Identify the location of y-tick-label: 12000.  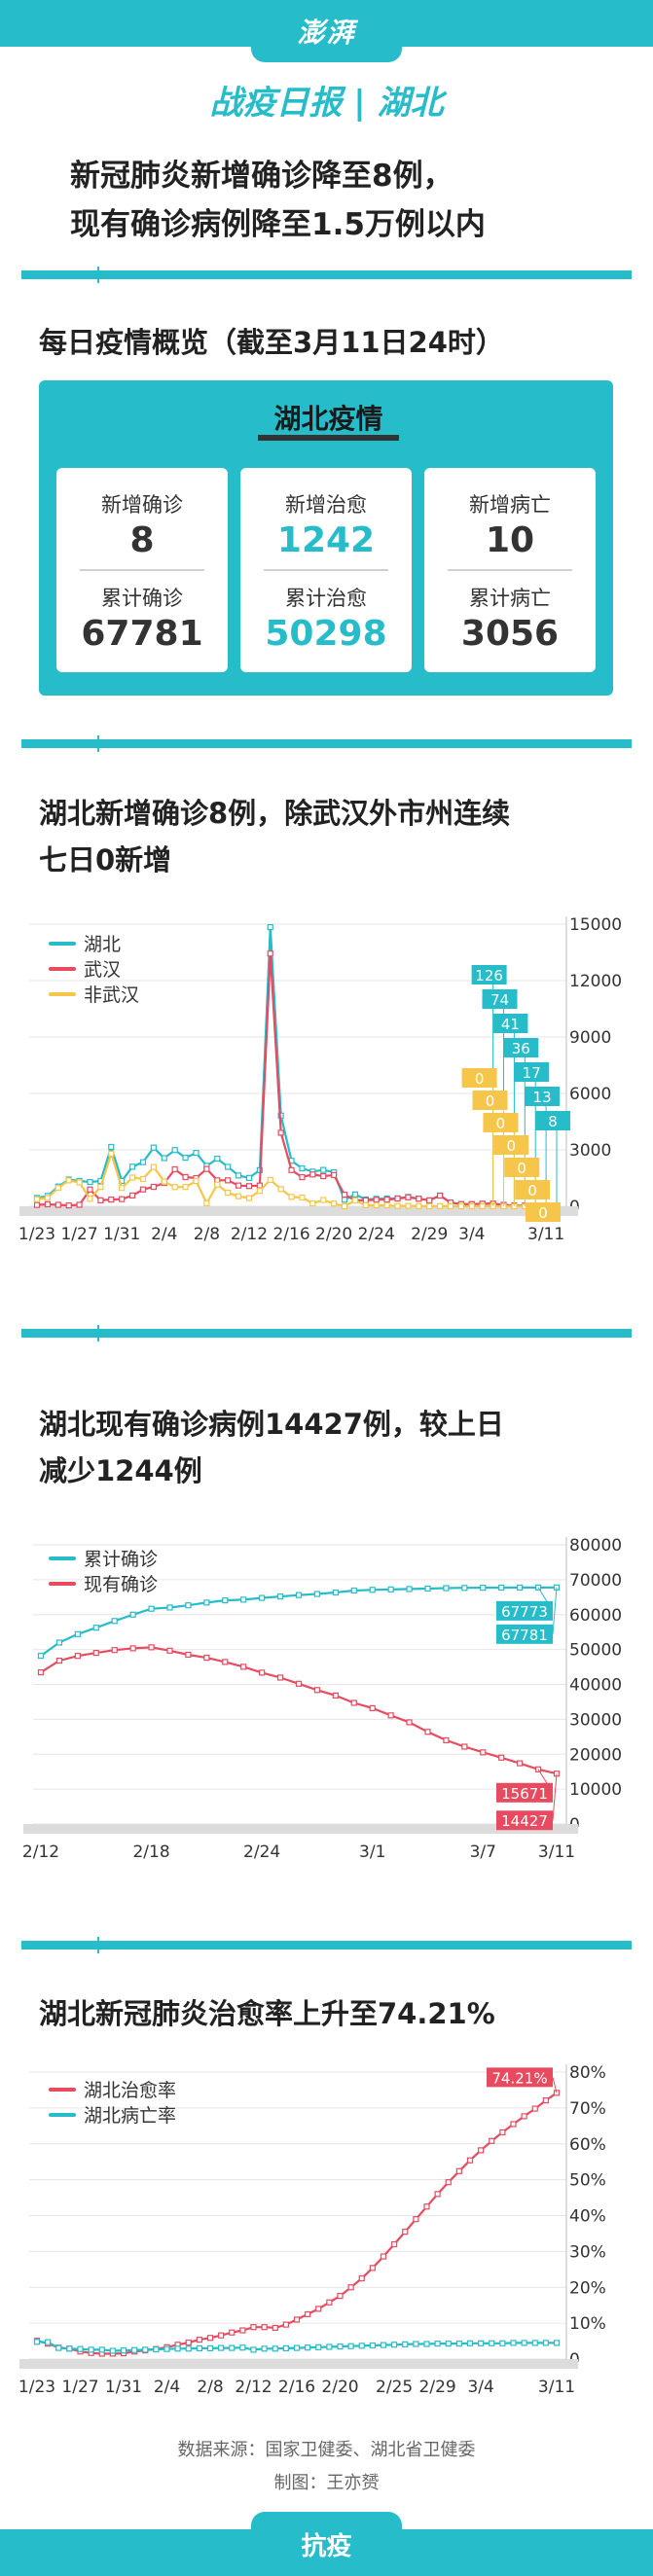
(595, 981).